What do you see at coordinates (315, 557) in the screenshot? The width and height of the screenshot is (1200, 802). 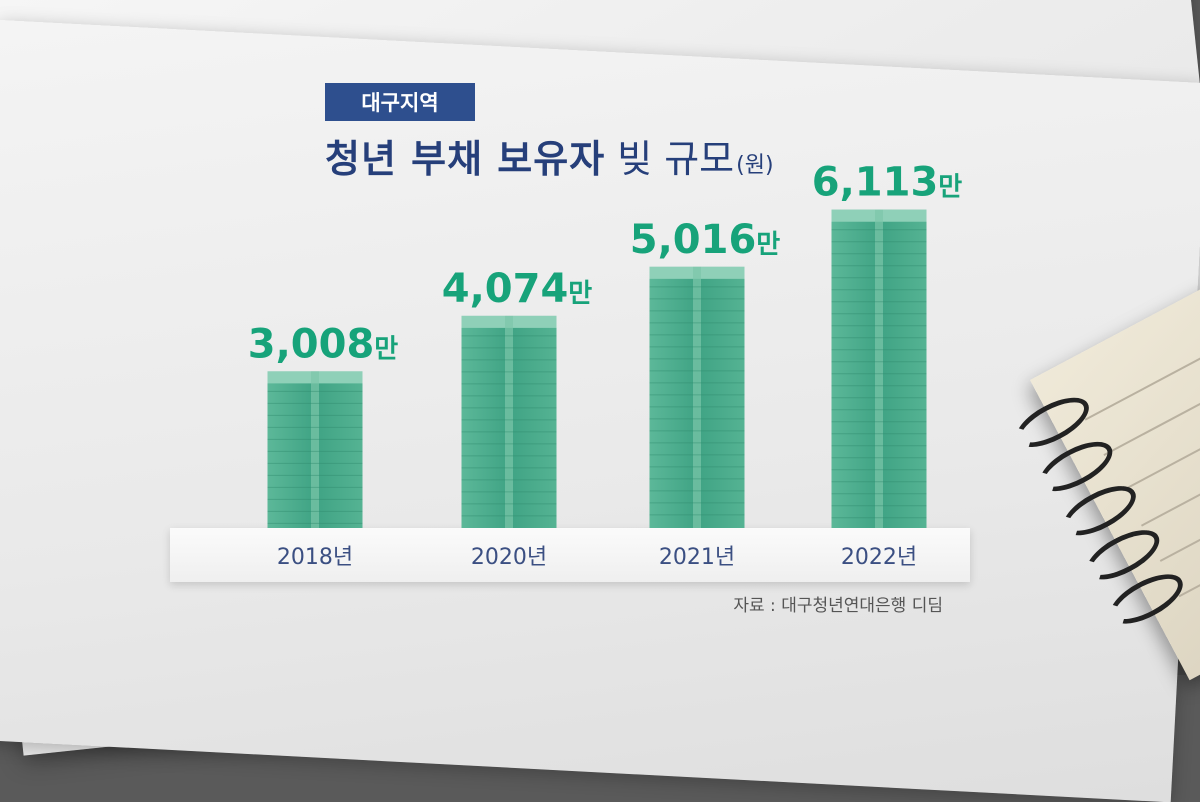 I see `category-label: 2018년` at bounding box center [315, 557].